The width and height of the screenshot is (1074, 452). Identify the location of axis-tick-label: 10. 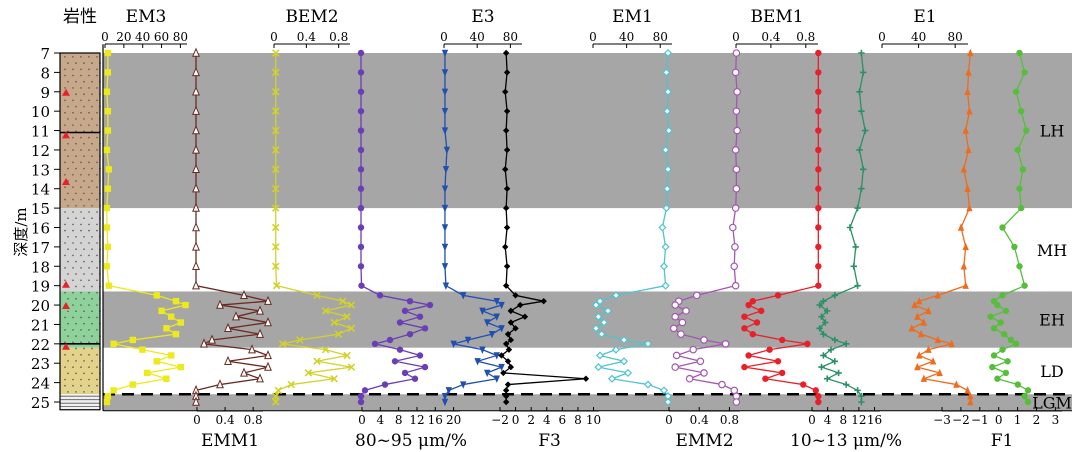
(593, 420).